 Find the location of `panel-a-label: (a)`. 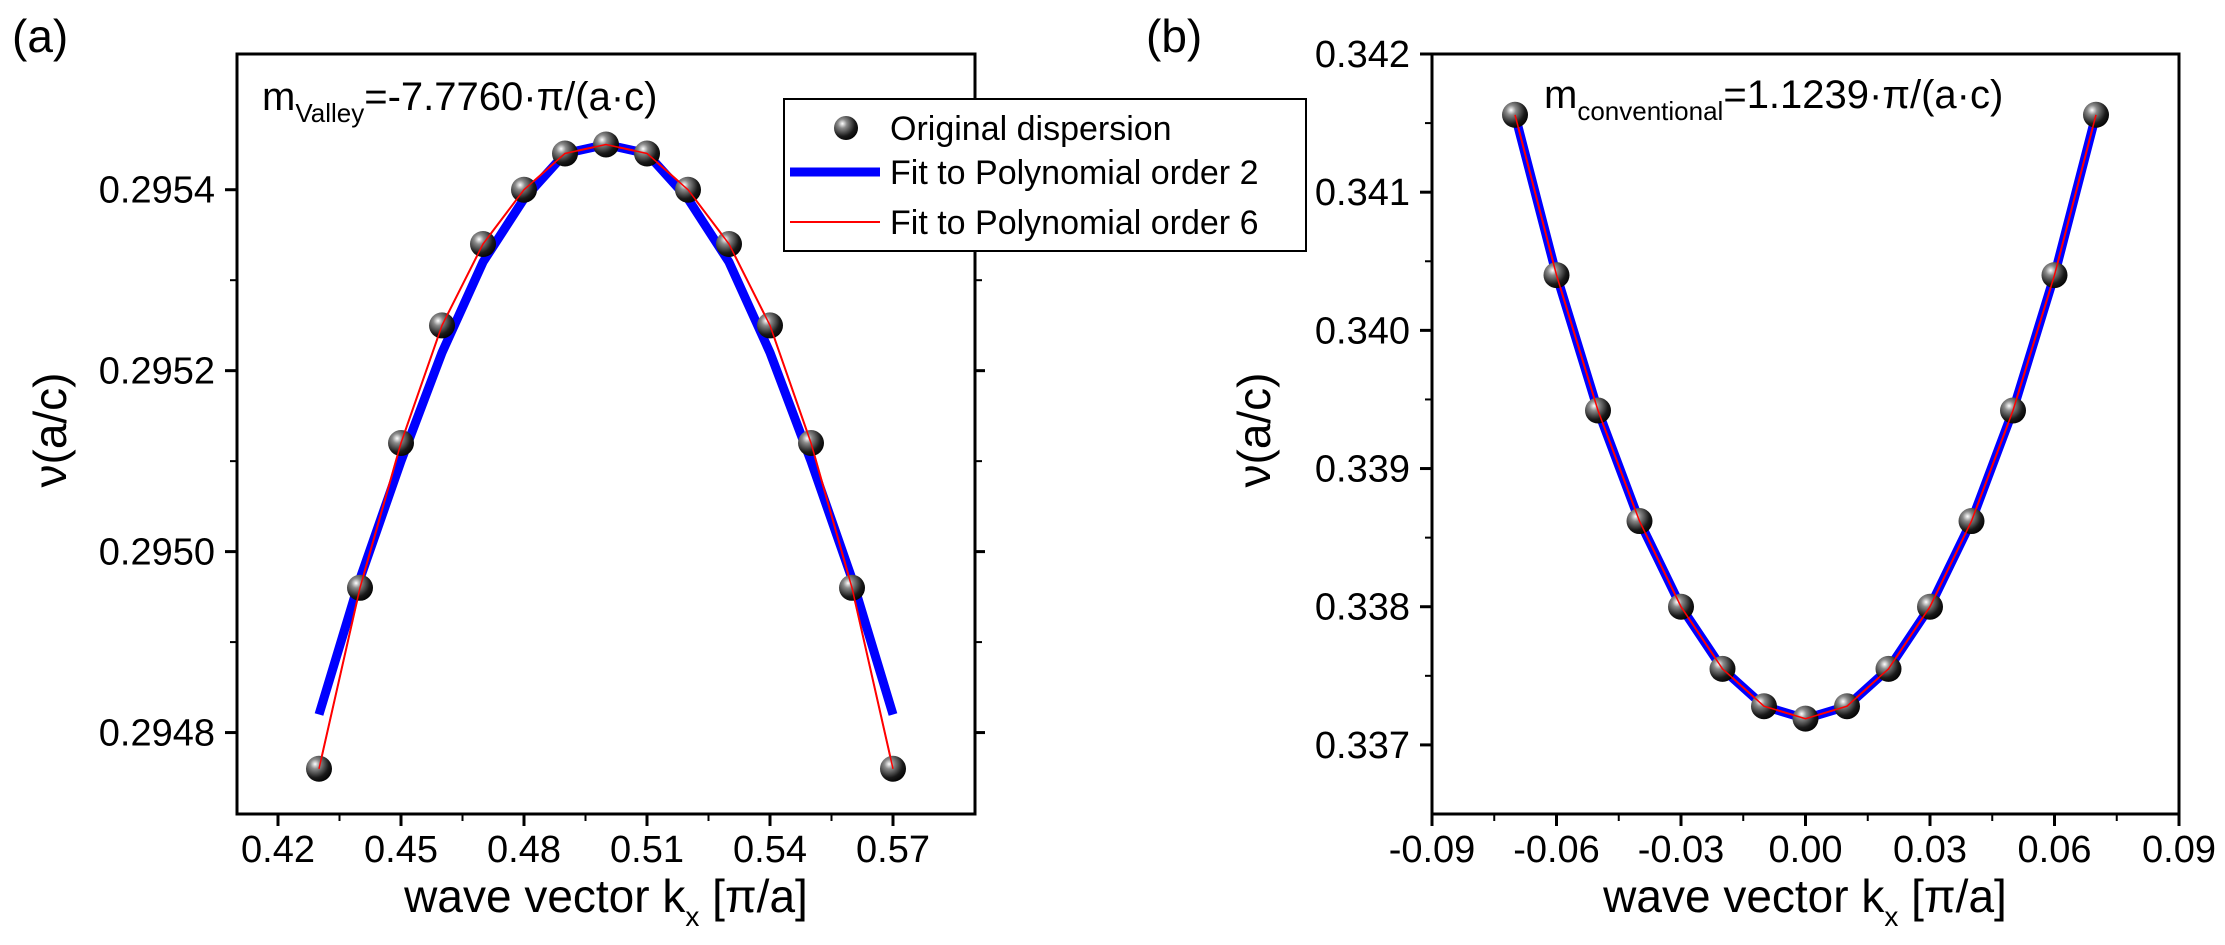

panel-a-label: (a) is located at coordinates (40, 36).